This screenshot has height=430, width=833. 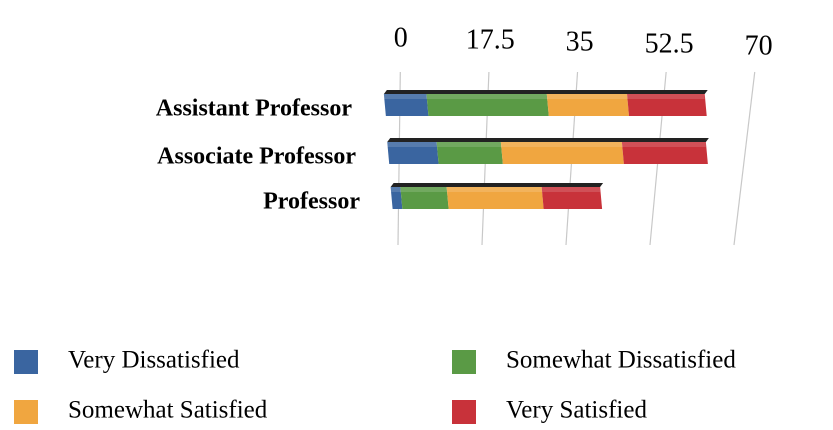 I want to click on grid-line, so click(x=744, y=158).